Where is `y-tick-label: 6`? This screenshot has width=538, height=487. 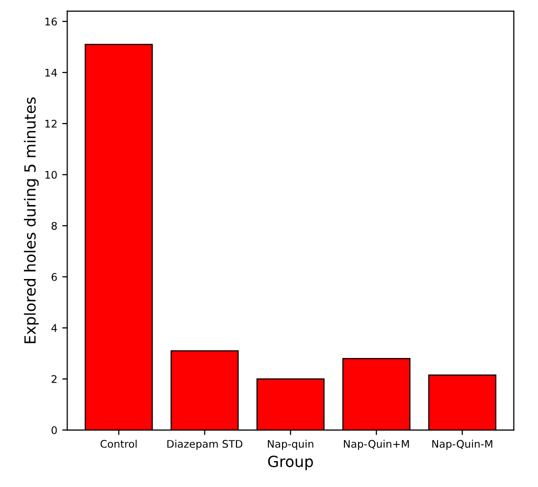
y-tick-label: 6 is located at coordinates (54, 277).